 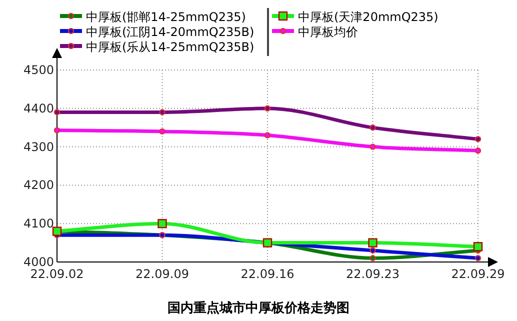 I want to click on y-tick-label: 4200, so click(x=38, y=185).